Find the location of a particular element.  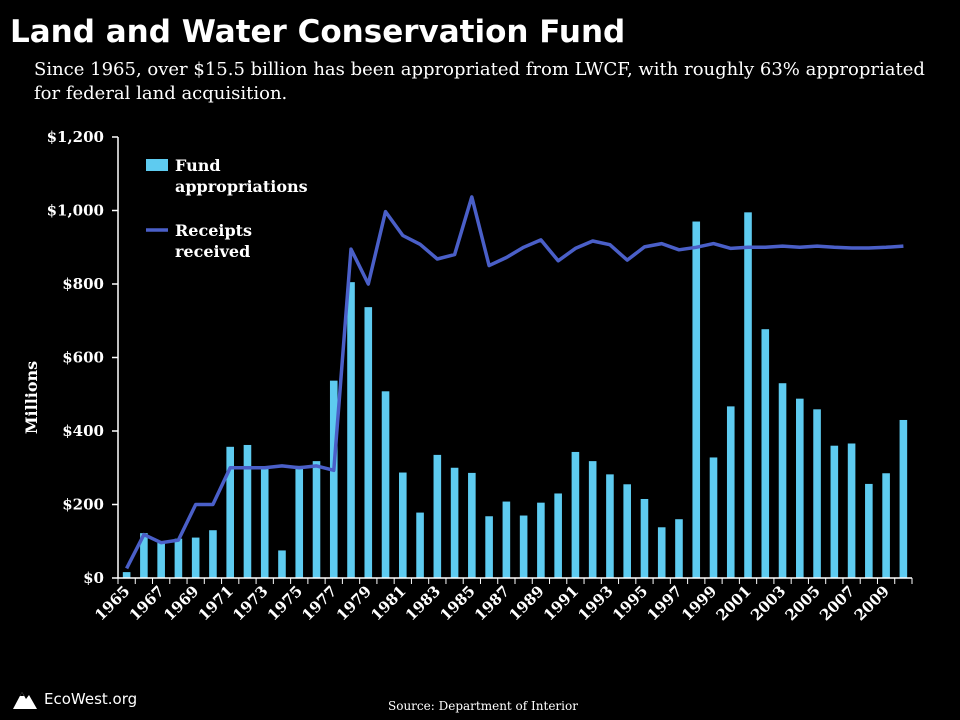

x-tick-label: 1967 is located at coordinates (147, 603).